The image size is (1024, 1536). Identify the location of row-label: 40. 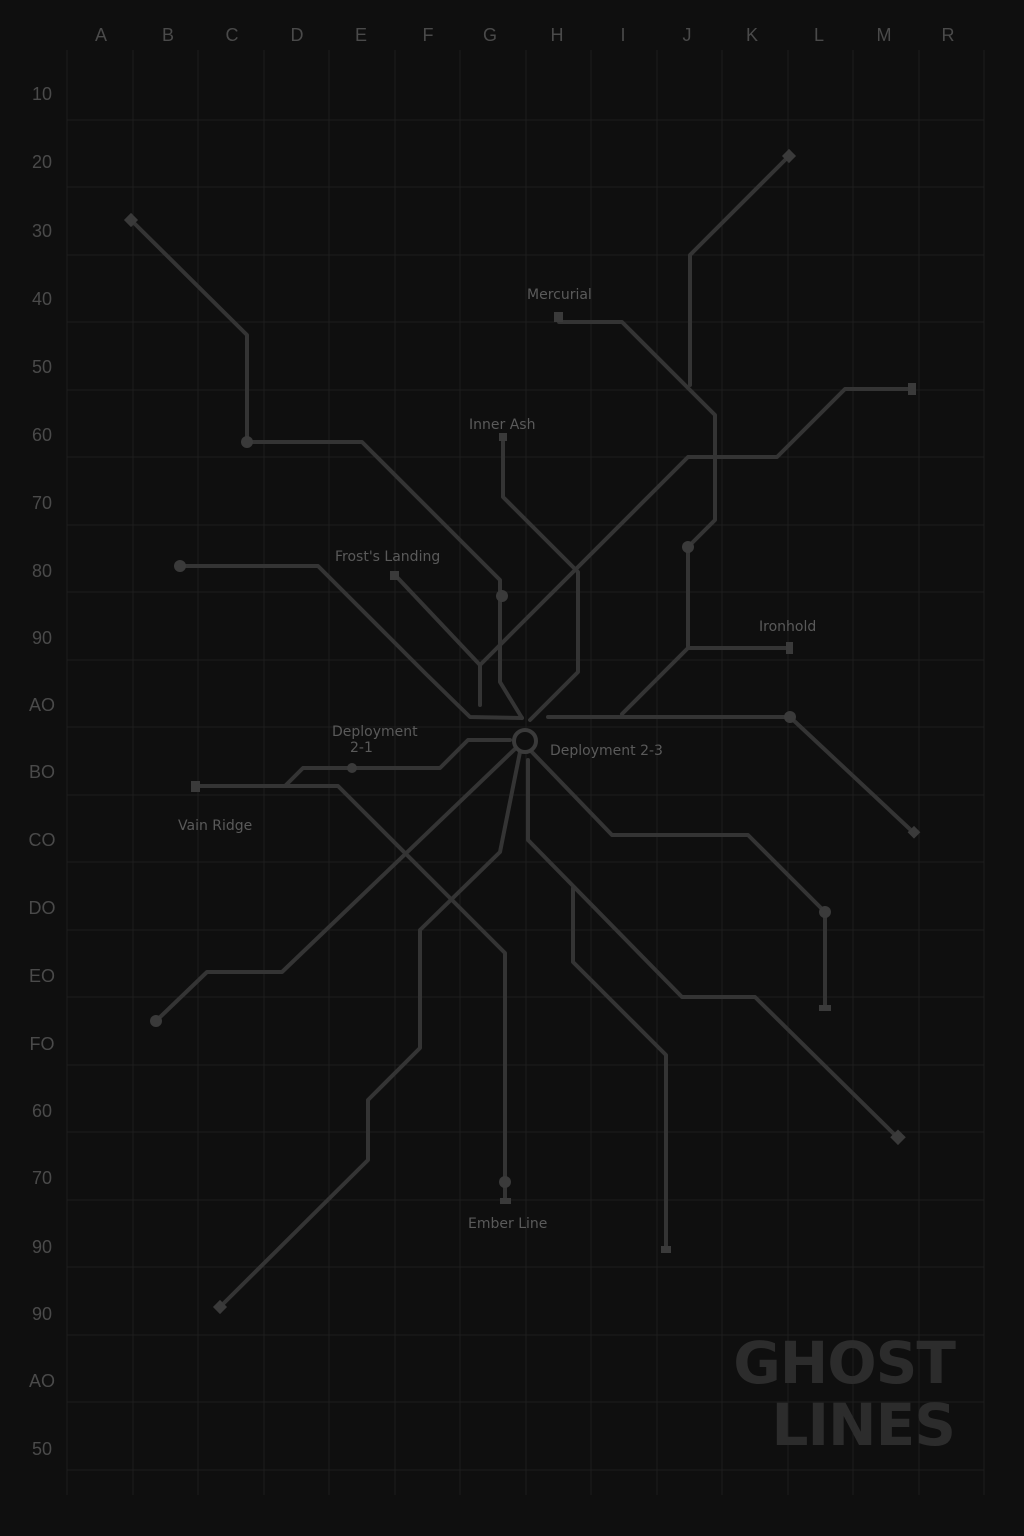
(42, 299).